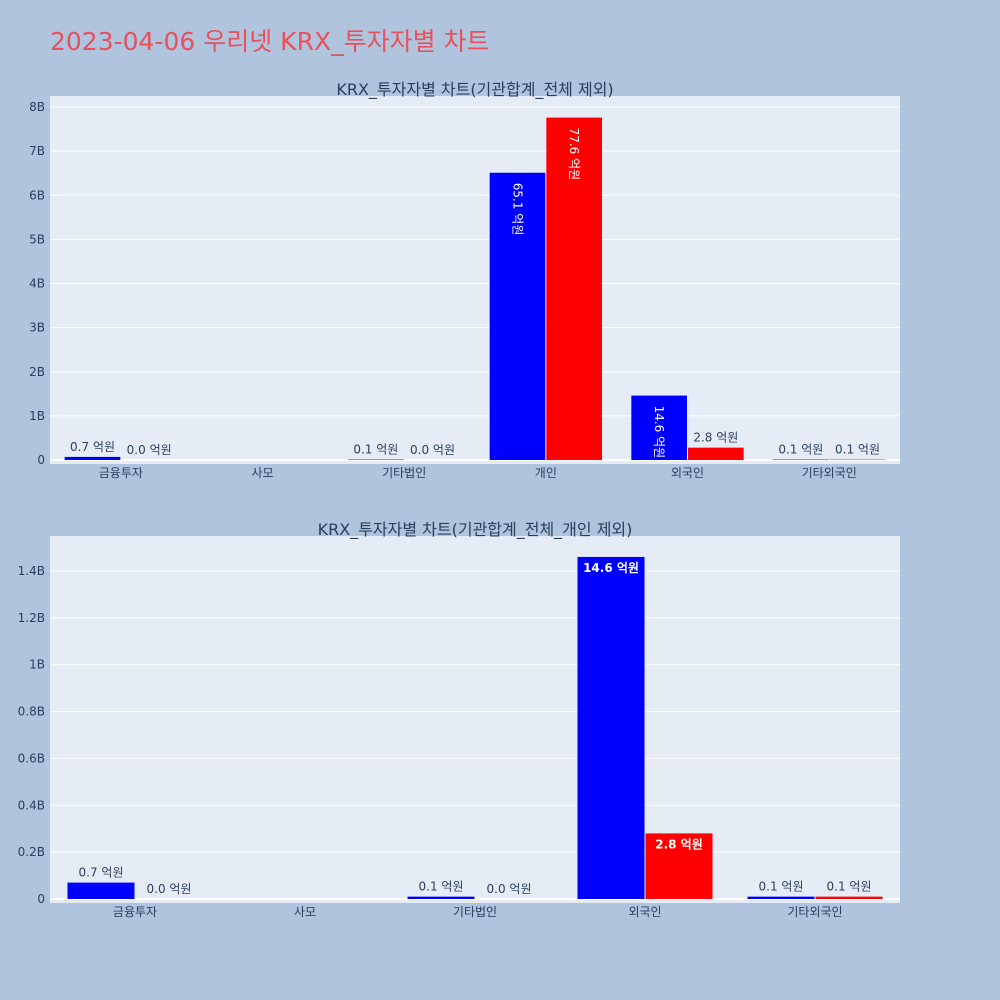 The width and height of the screenshot is (1000, 1000). What do you see at coordinates (31, 805) in the screenshot?
I see `y-tick-label: 0.4B` at bounding box center [31, 805].